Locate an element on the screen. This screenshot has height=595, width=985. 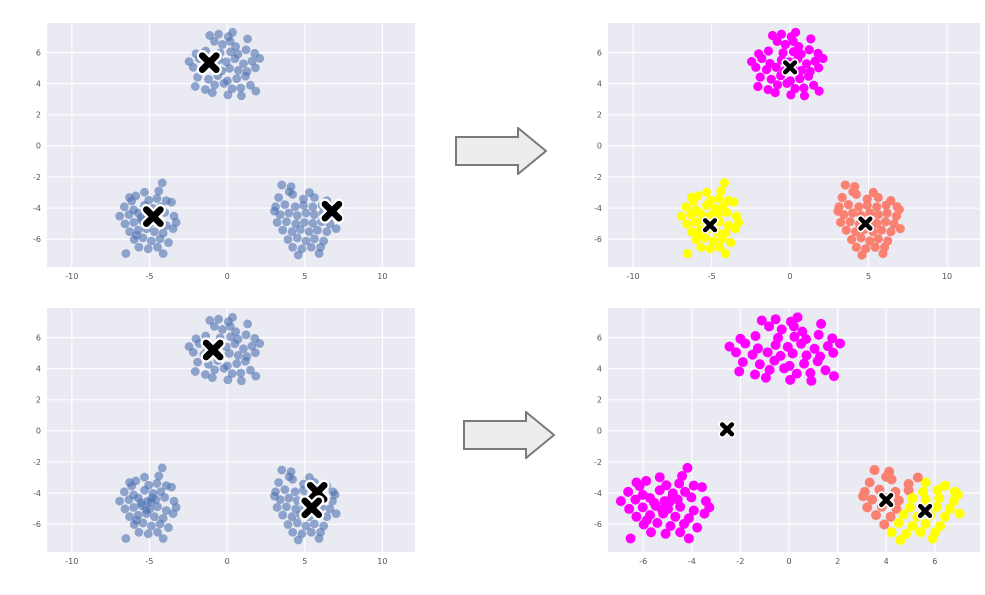
y-tick-label: -2 is located at coordinates (37, 462).